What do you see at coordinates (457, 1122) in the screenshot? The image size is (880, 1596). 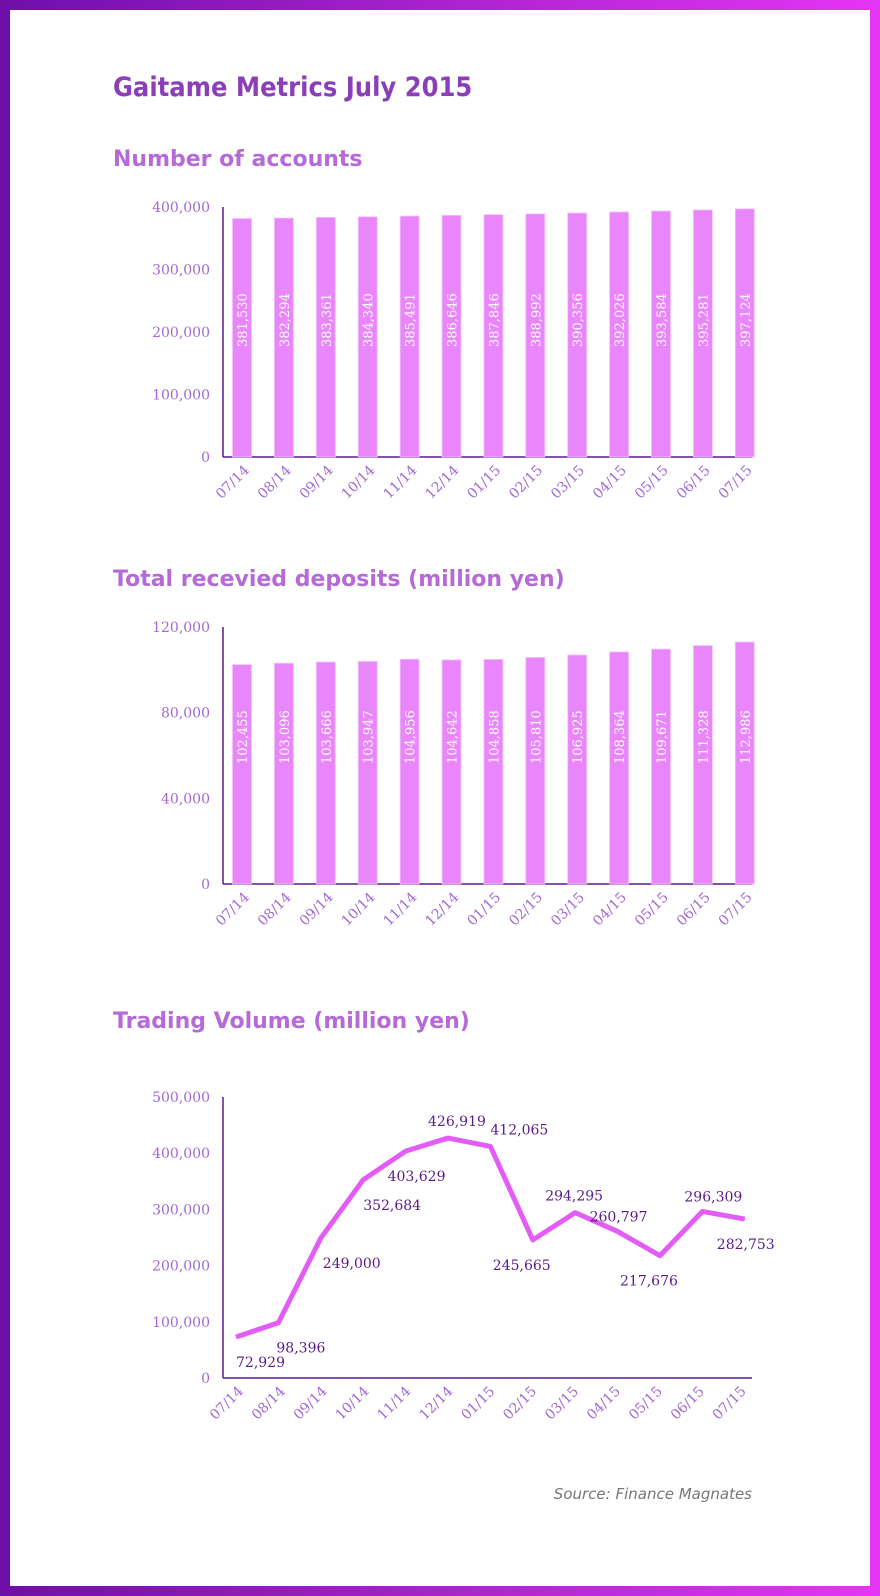 I see `point-data-label: 426,919` at bounding box center [457, 1122].